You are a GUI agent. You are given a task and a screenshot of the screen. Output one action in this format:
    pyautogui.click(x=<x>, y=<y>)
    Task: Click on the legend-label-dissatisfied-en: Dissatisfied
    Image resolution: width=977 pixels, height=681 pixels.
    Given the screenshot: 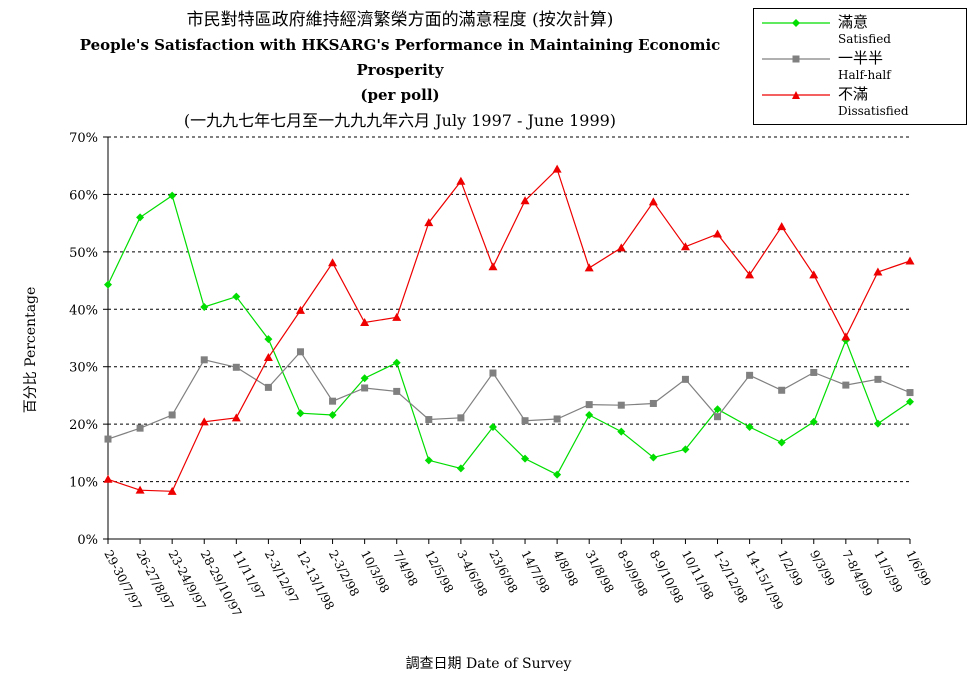 What is the action you would take?
    pyautogui.click(x=873, y=111)
    